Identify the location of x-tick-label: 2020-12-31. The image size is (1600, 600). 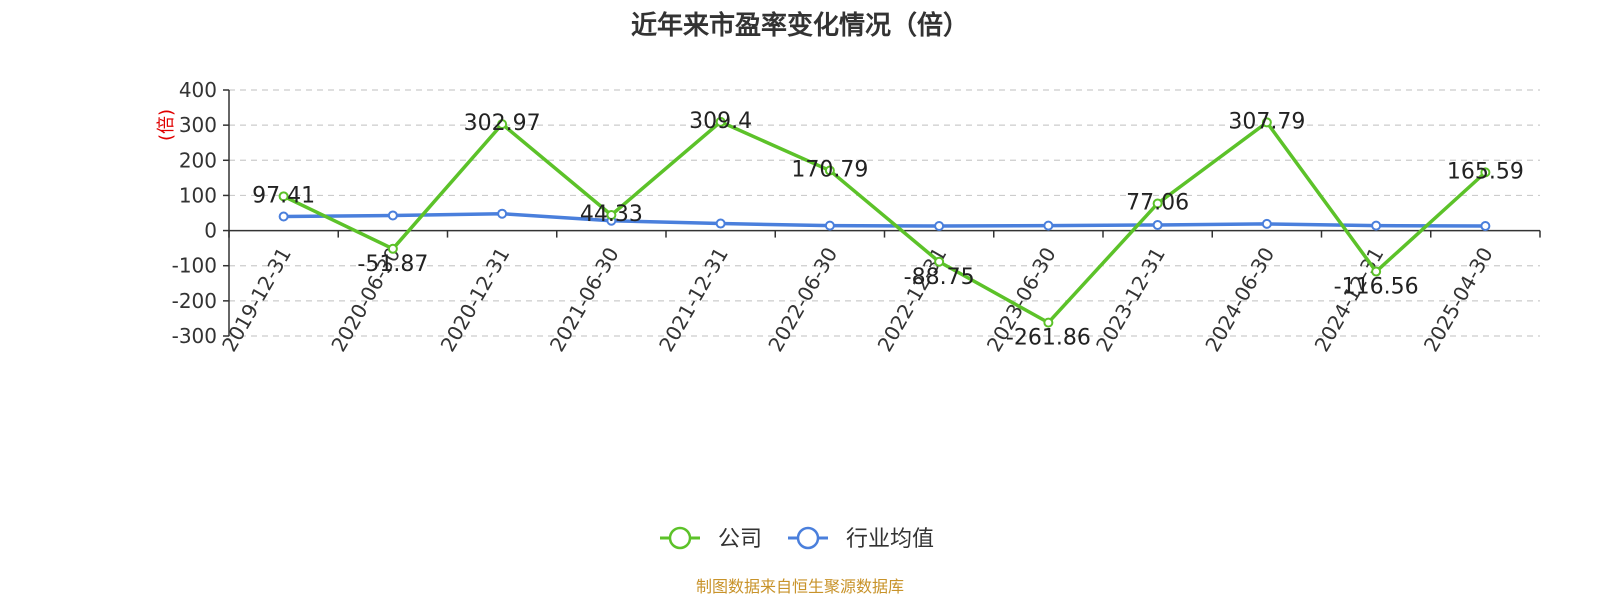
(475, 299).